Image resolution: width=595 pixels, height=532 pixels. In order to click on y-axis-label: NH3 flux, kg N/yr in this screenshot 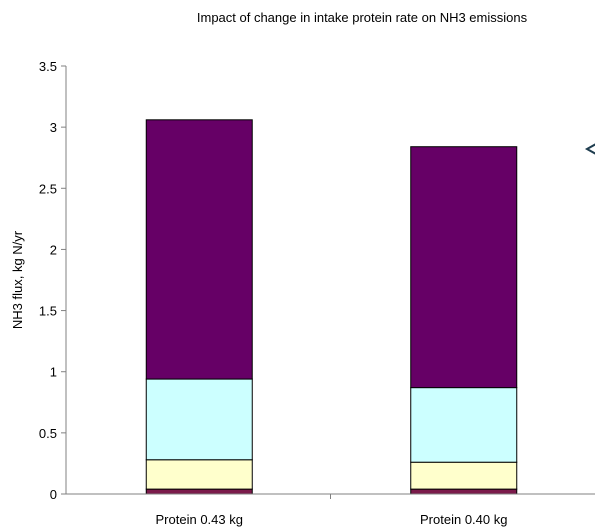, I will do `click(17, 279)`.